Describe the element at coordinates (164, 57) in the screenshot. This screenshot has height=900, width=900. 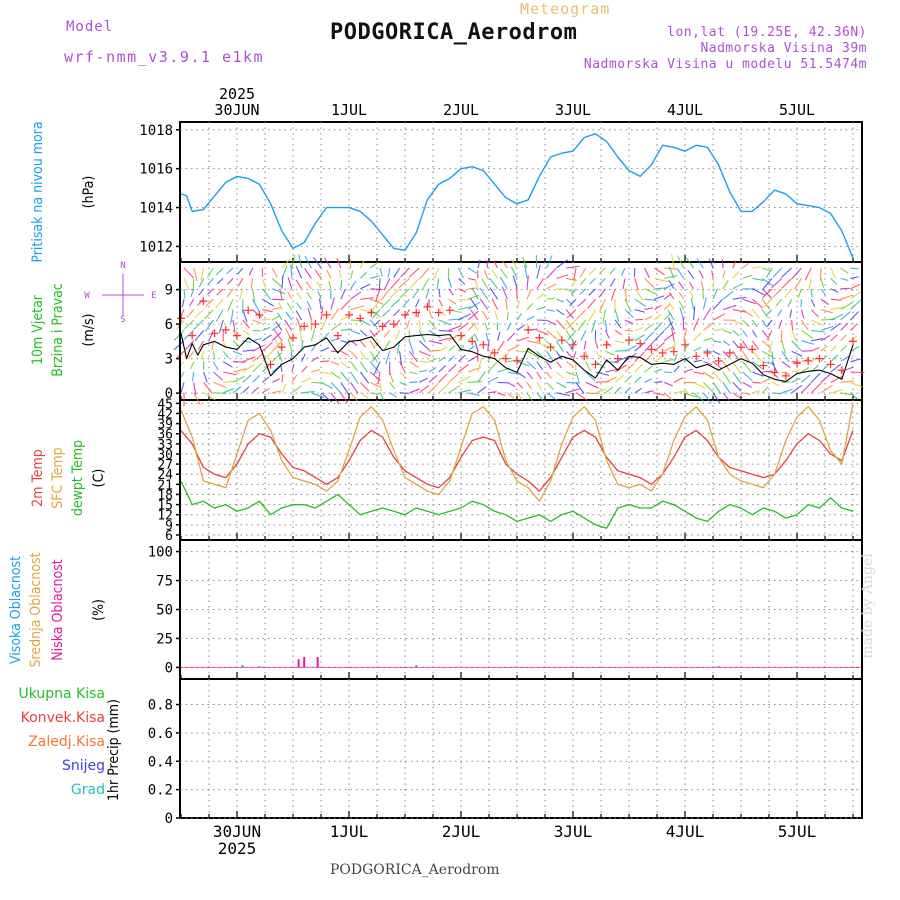
I see `model-name: wrf-nmm_v3.9.1 e1km` at that location.